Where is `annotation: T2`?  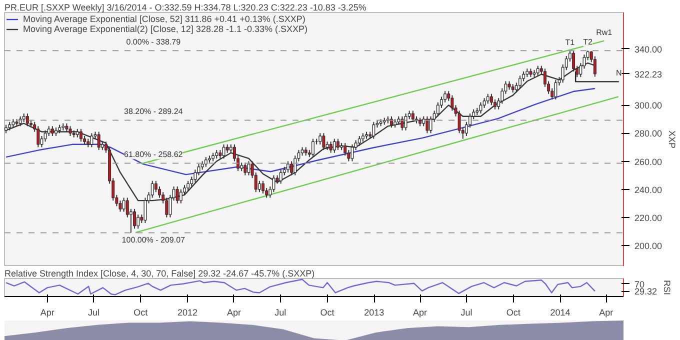
annotation: T2 is located at coordinates (588, 42).